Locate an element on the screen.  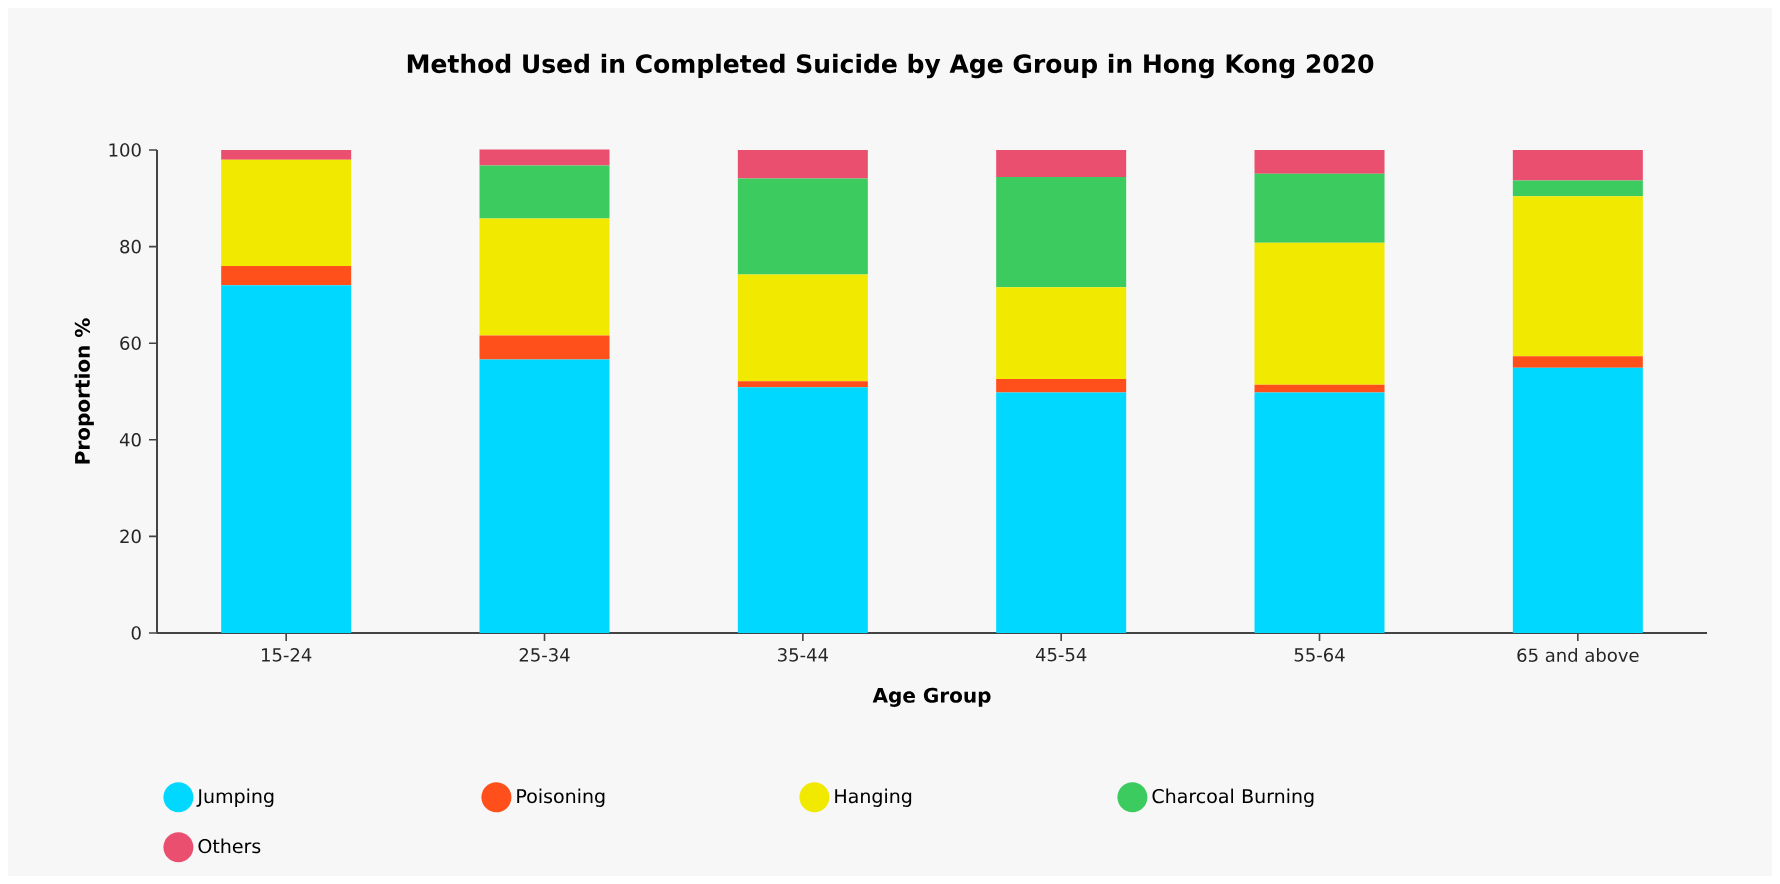
y-tick-label: 60 is located at coordinates (130, 343).